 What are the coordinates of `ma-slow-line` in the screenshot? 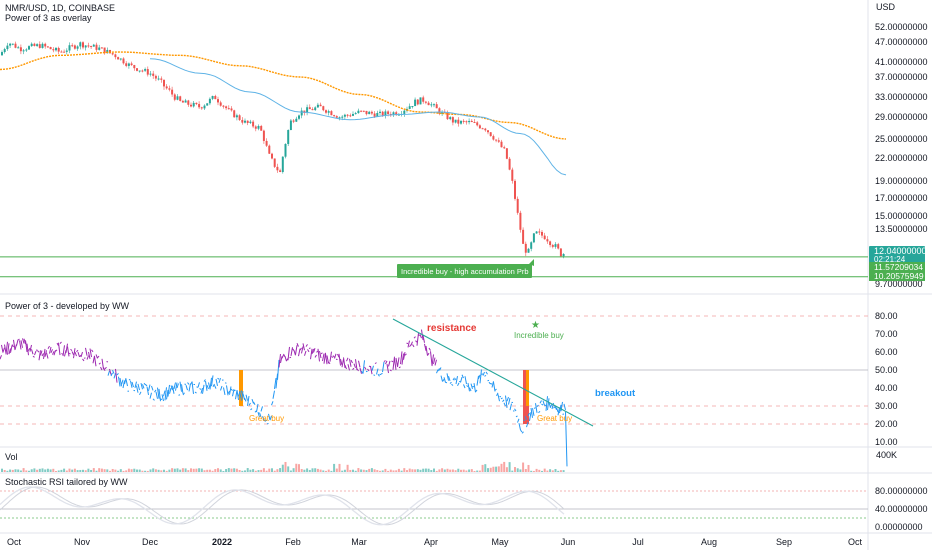 It's located at (283, 95).